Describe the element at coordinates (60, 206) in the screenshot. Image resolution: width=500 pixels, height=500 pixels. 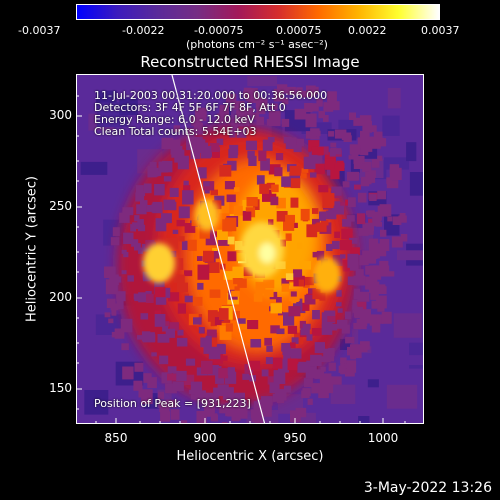
I see `y-tick-label: 250` at that location.